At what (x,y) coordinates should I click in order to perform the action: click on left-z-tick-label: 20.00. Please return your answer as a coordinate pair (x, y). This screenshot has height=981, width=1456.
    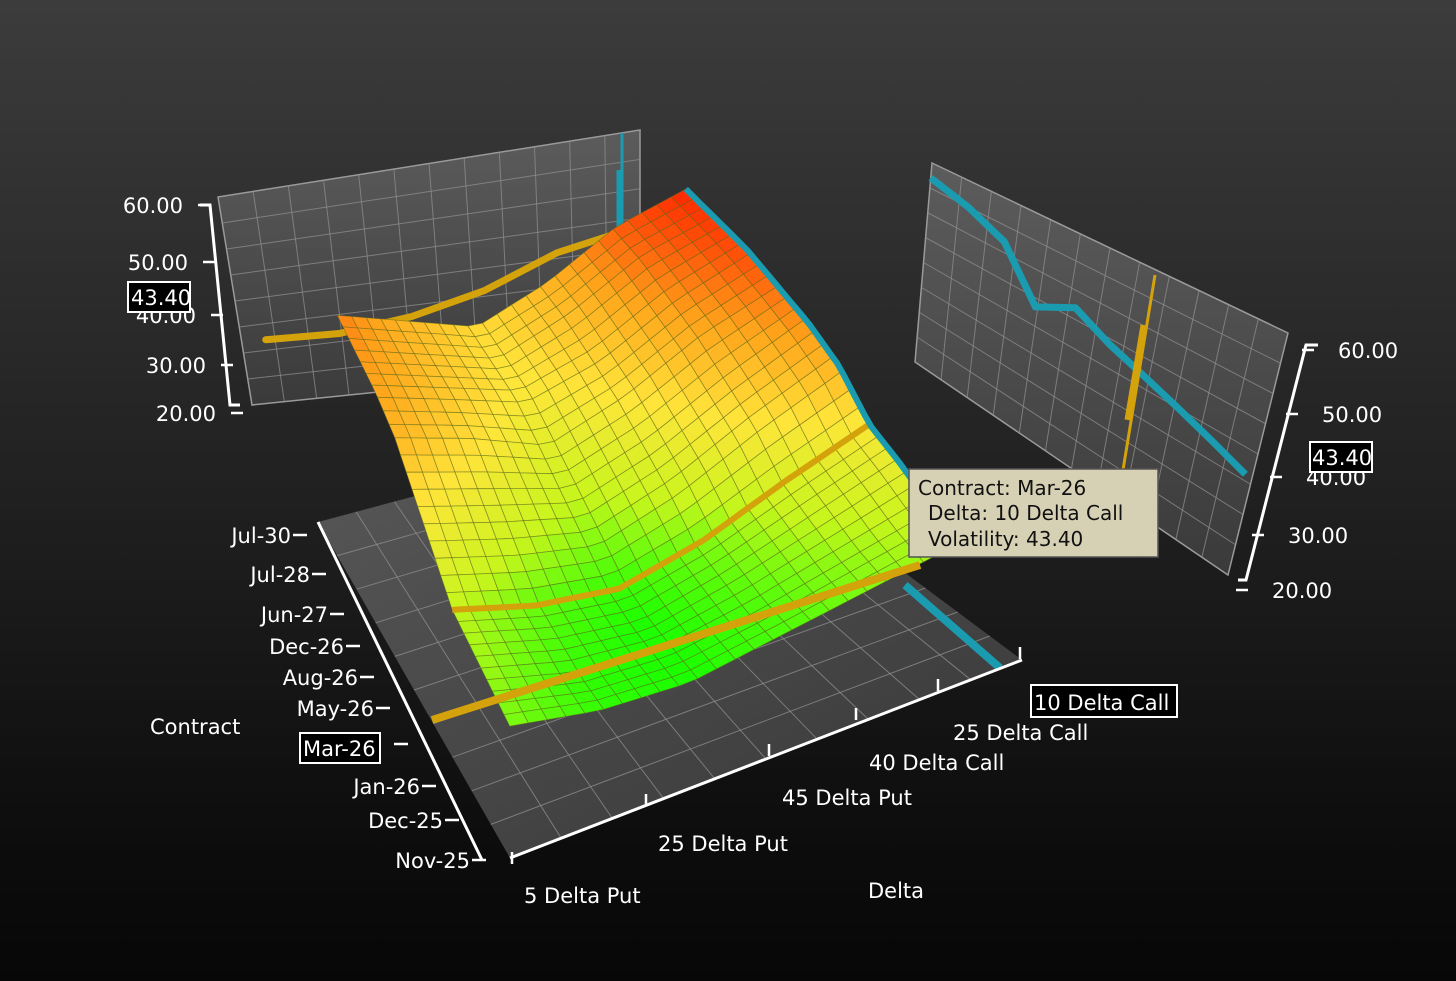
    Looking at the image, I should click on (186, 414).